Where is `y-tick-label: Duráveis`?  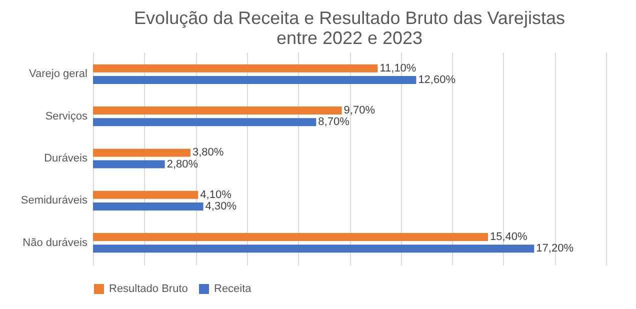 y-tick-label: Duráveis is located at coordinates (66, 158).